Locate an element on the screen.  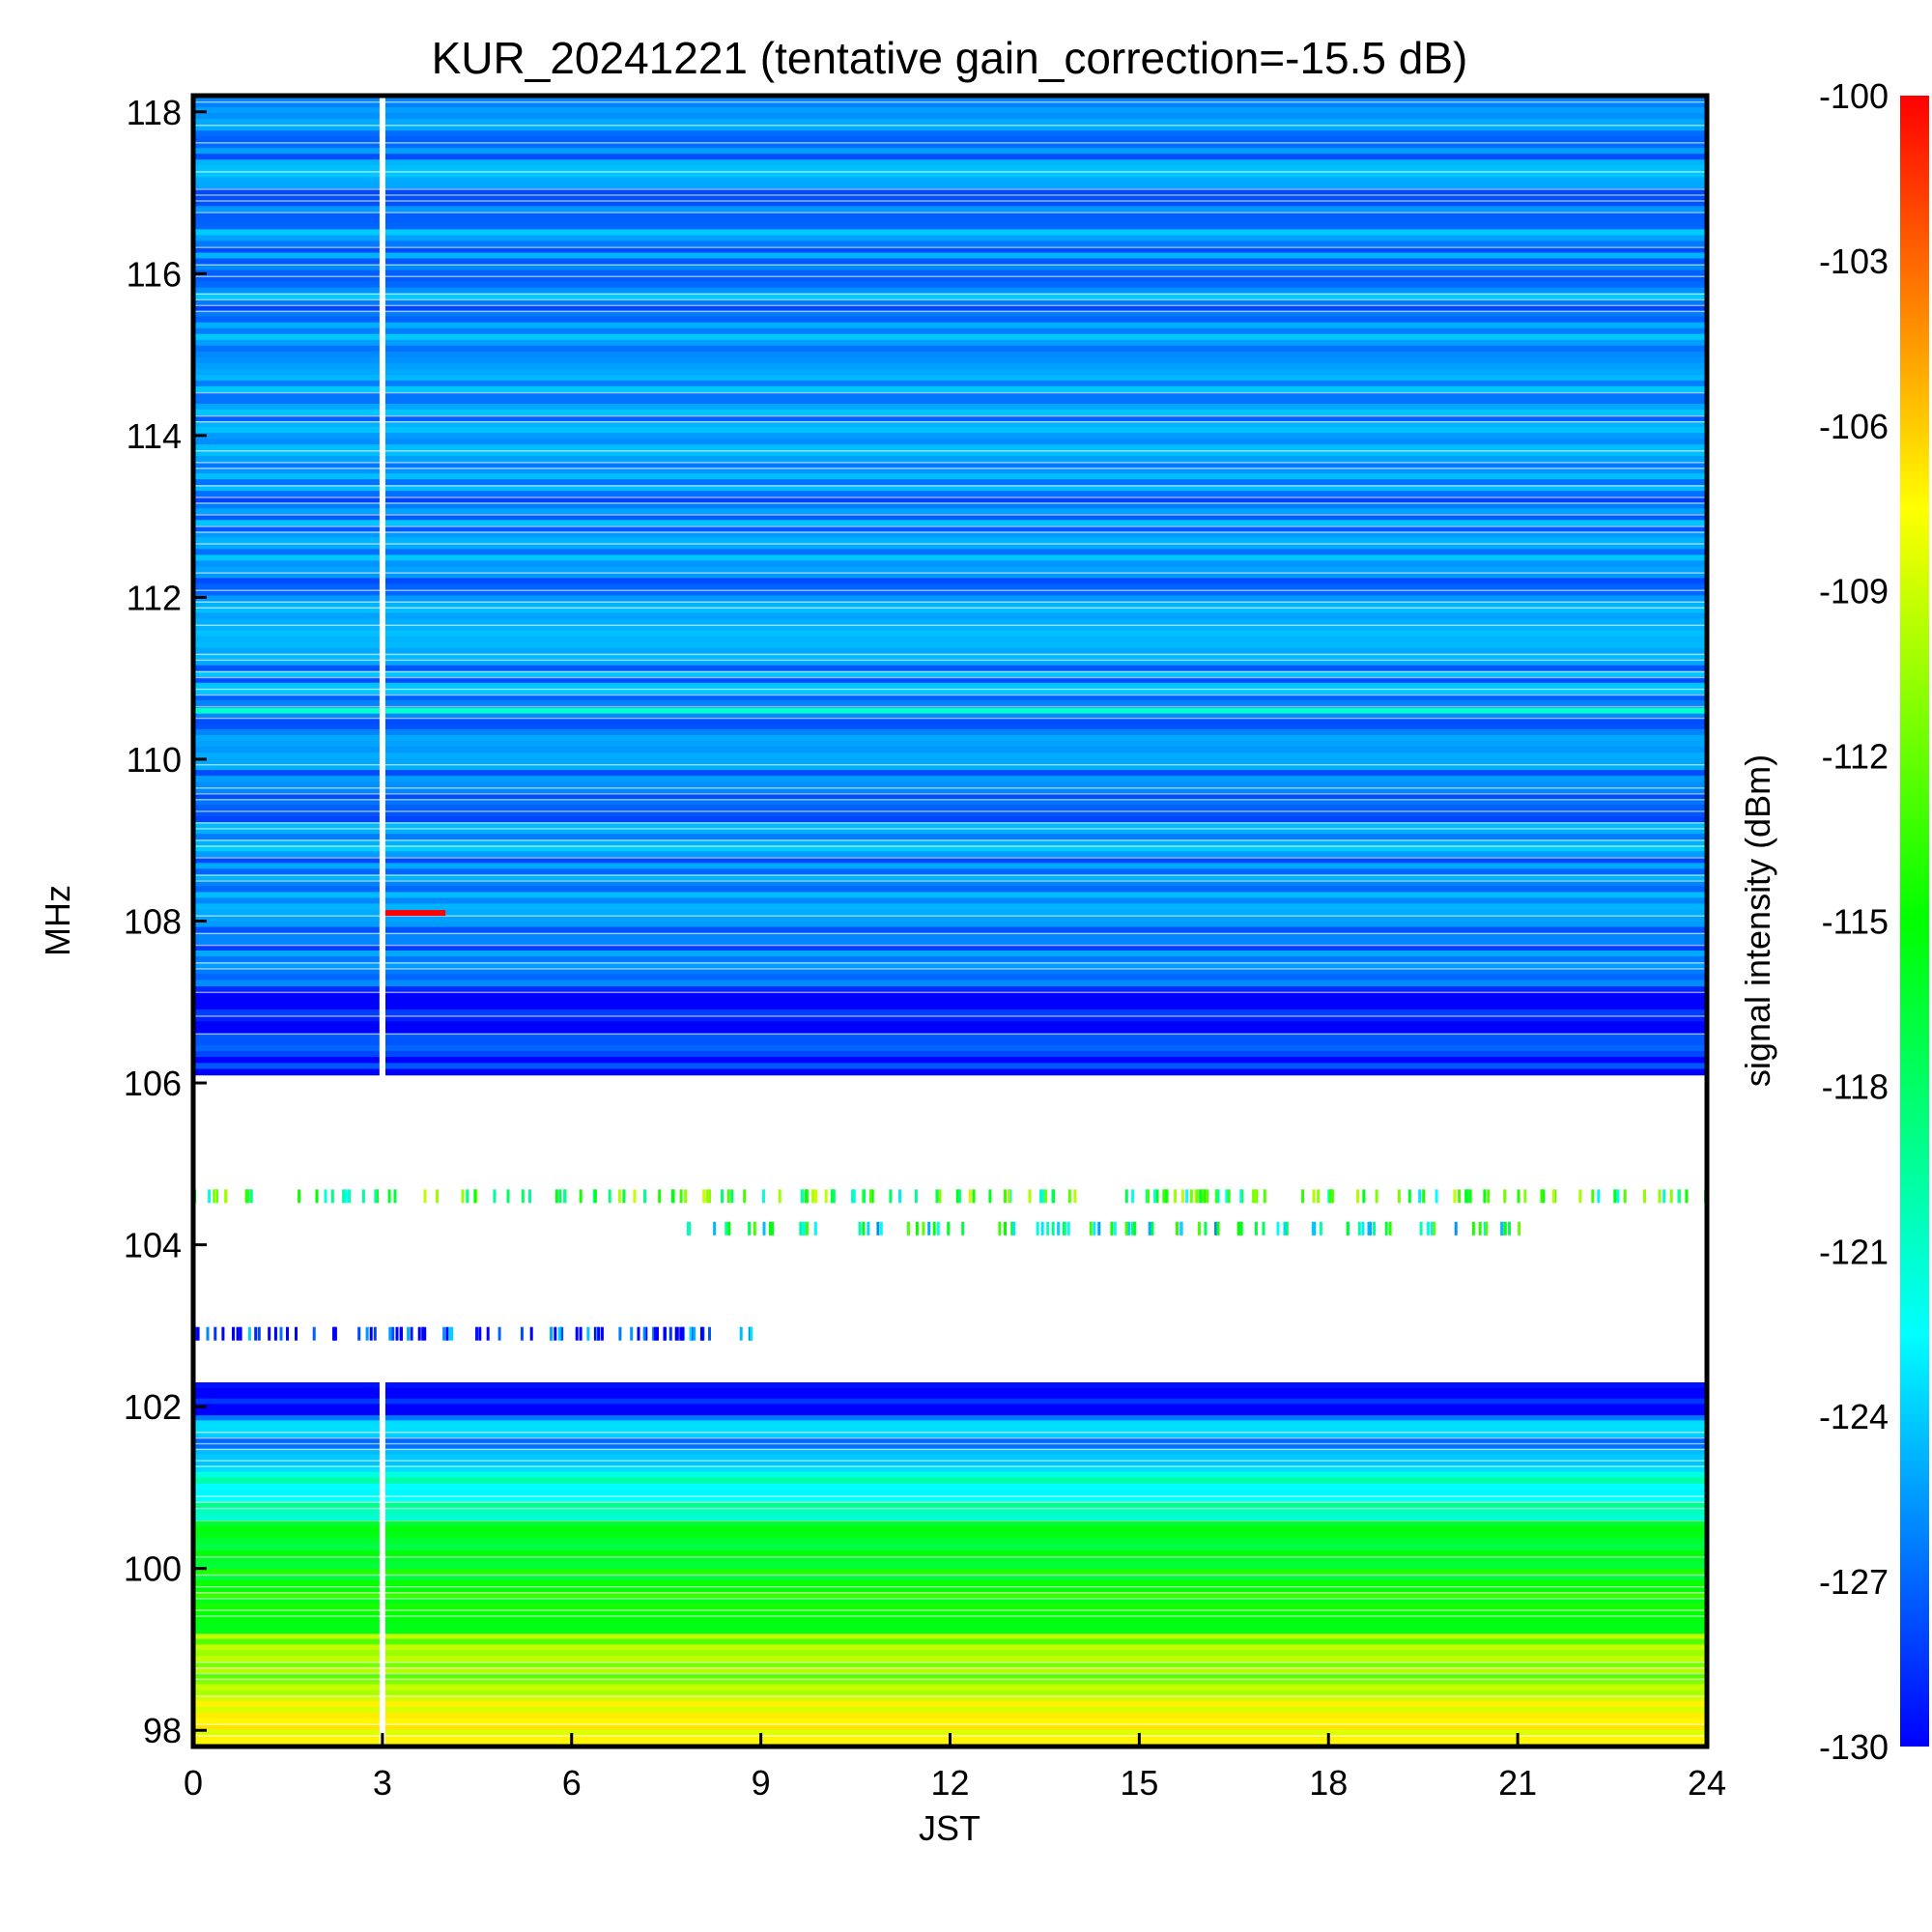
y-tick-label: 118 is located at coordinates (154, 112).